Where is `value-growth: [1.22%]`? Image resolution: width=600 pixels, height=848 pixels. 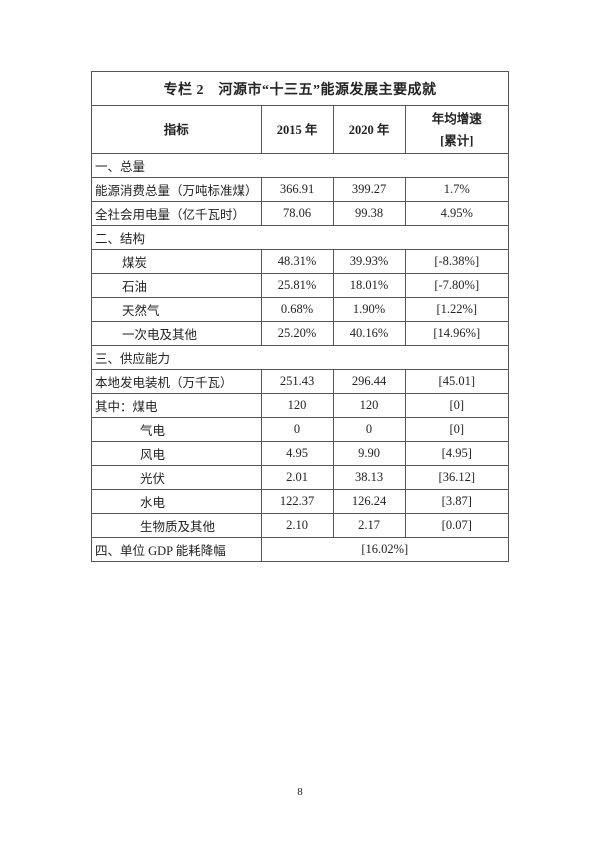
value-growth: [1.22%] is located at coordinates (457, 309).